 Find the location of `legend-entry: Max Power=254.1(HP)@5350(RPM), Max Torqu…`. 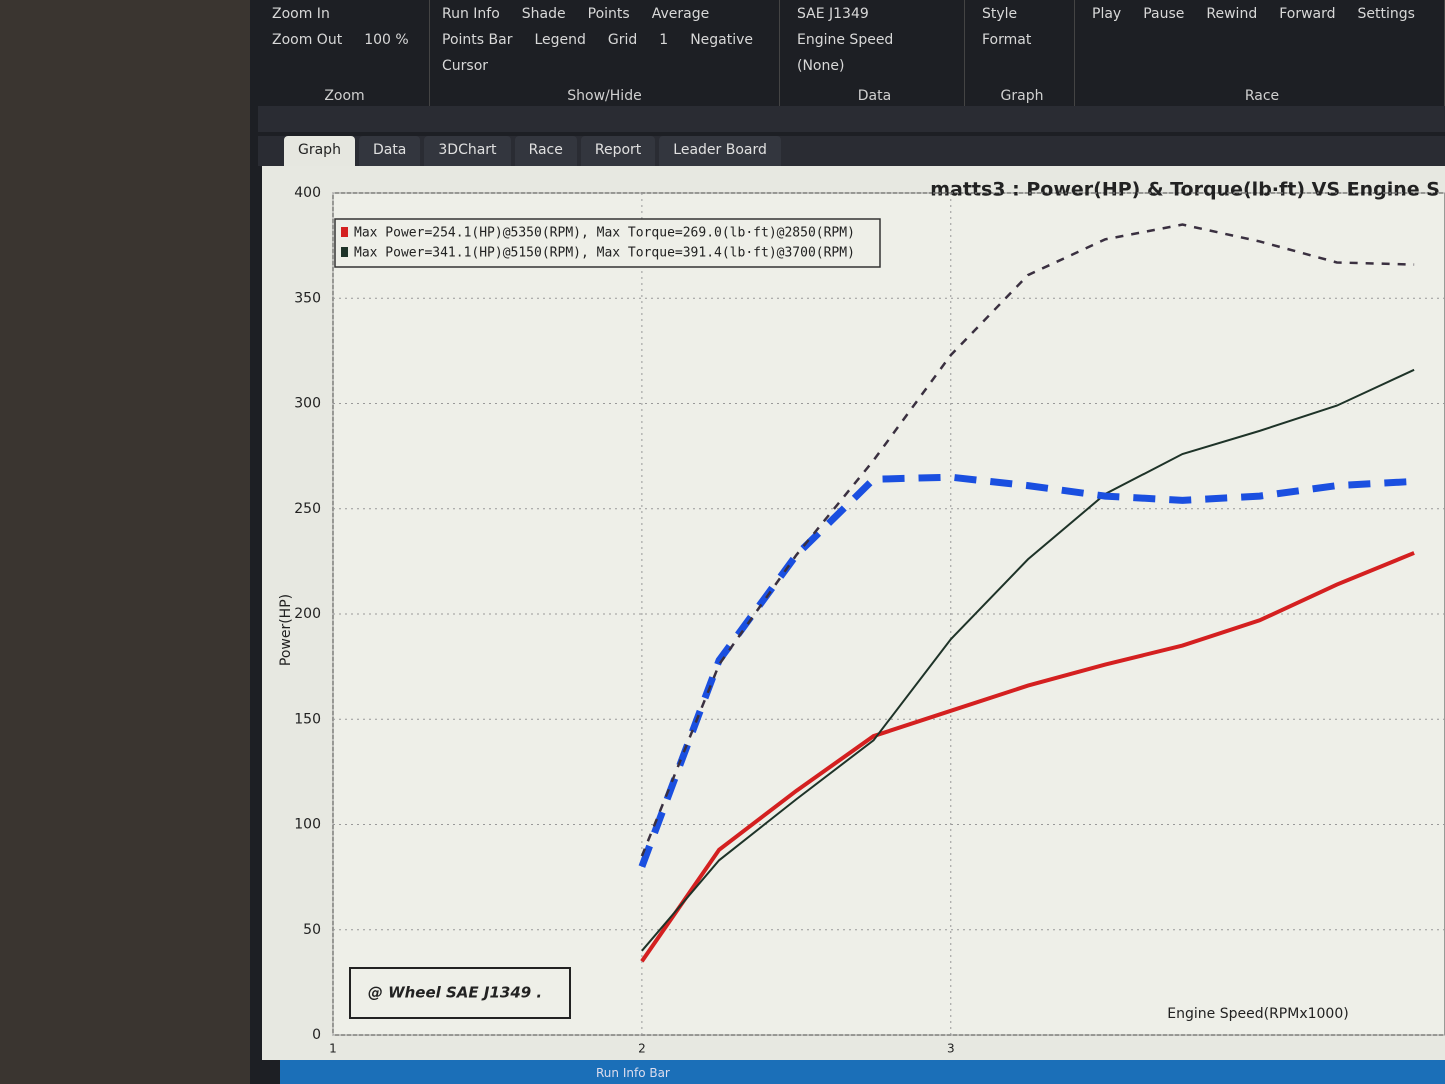

legend-entry: Max Power=254.1(HP)@5350(RPM), Max Torqu… is located at coordinates (604, 233).